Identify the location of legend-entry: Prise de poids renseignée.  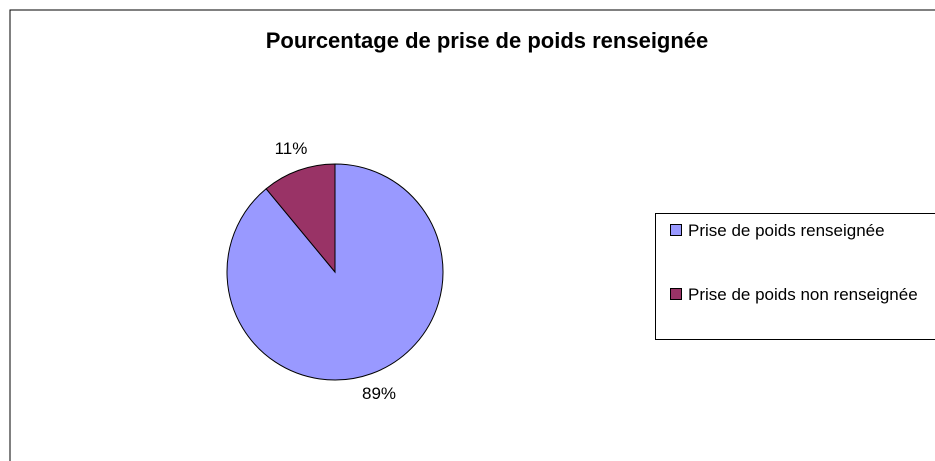
(802, 231).